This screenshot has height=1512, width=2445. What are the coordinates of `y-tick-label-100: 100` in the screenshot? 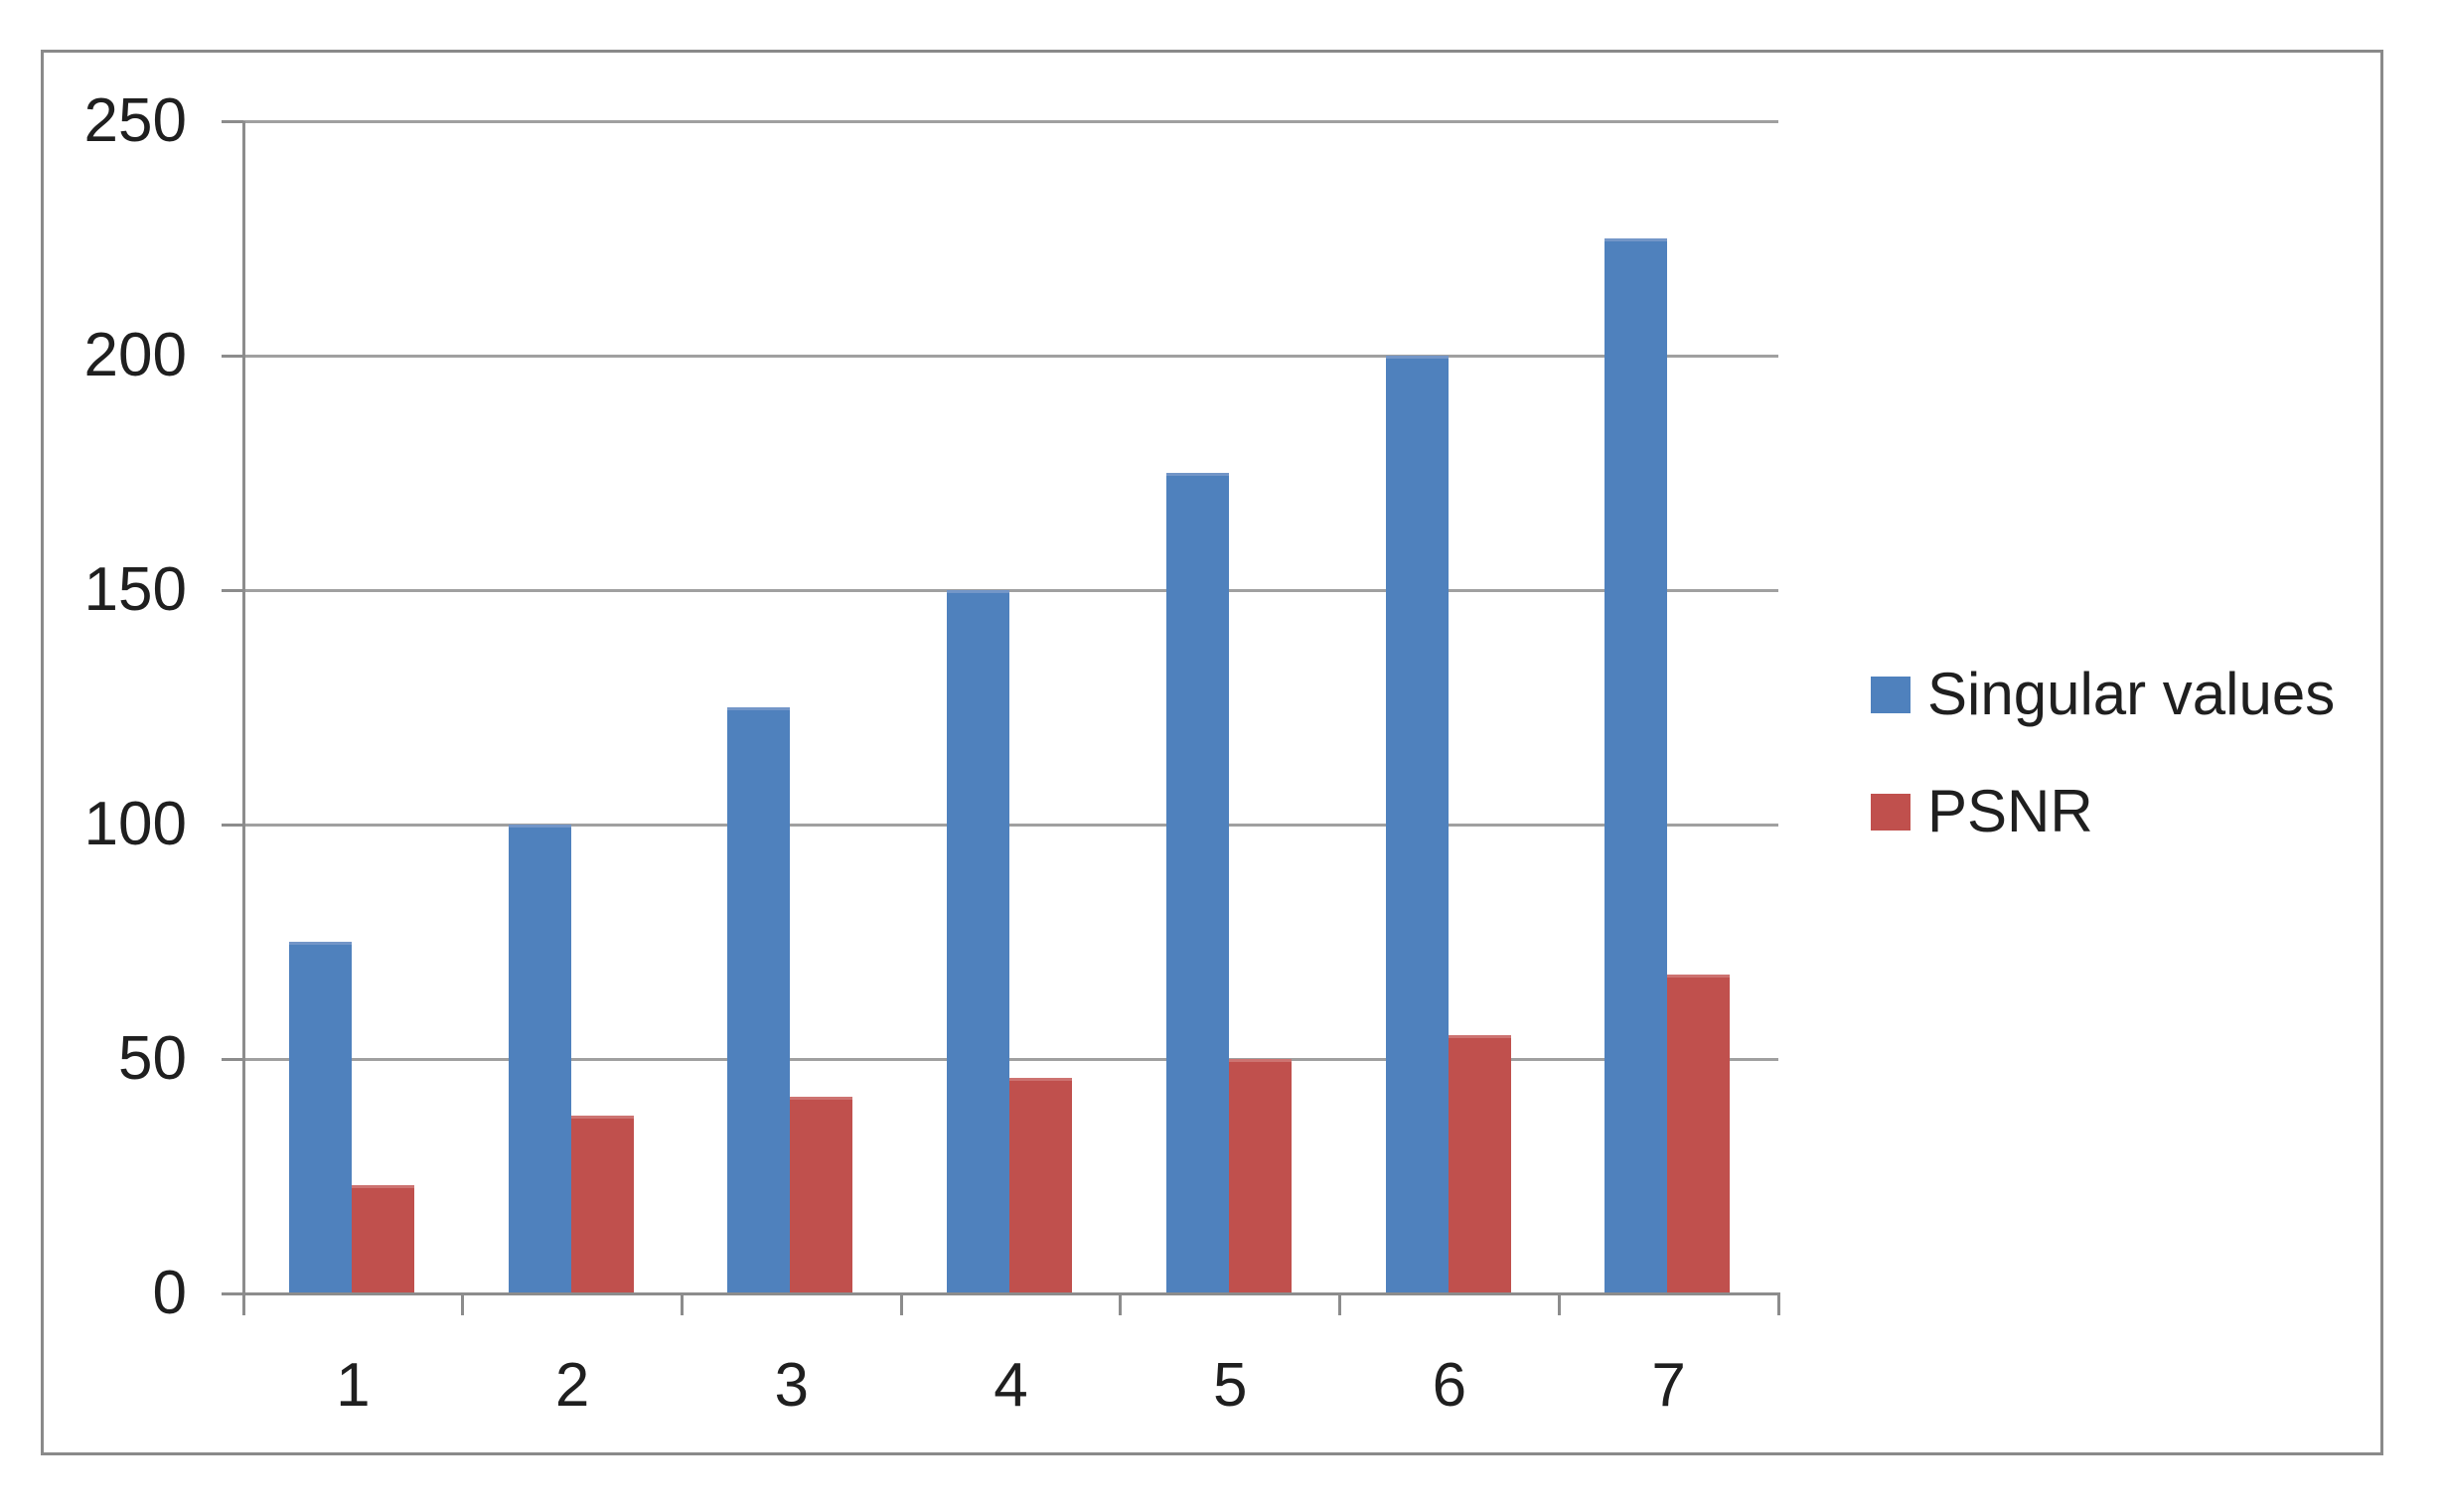 It's located at (135, 824).